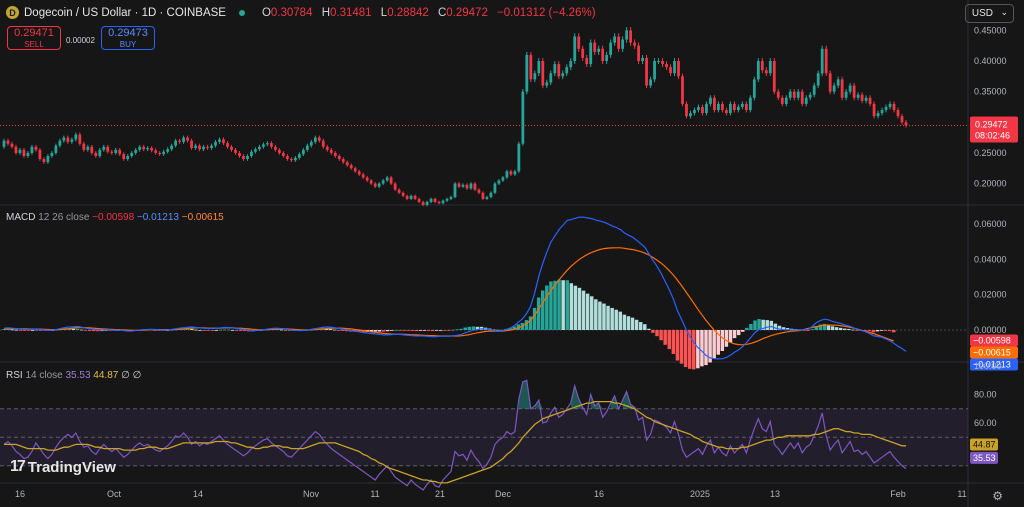 Image resolution: width=1024 pixels, height=507 pixels. I want to click on macd-value-label: −0.01213, so click(992, 365).